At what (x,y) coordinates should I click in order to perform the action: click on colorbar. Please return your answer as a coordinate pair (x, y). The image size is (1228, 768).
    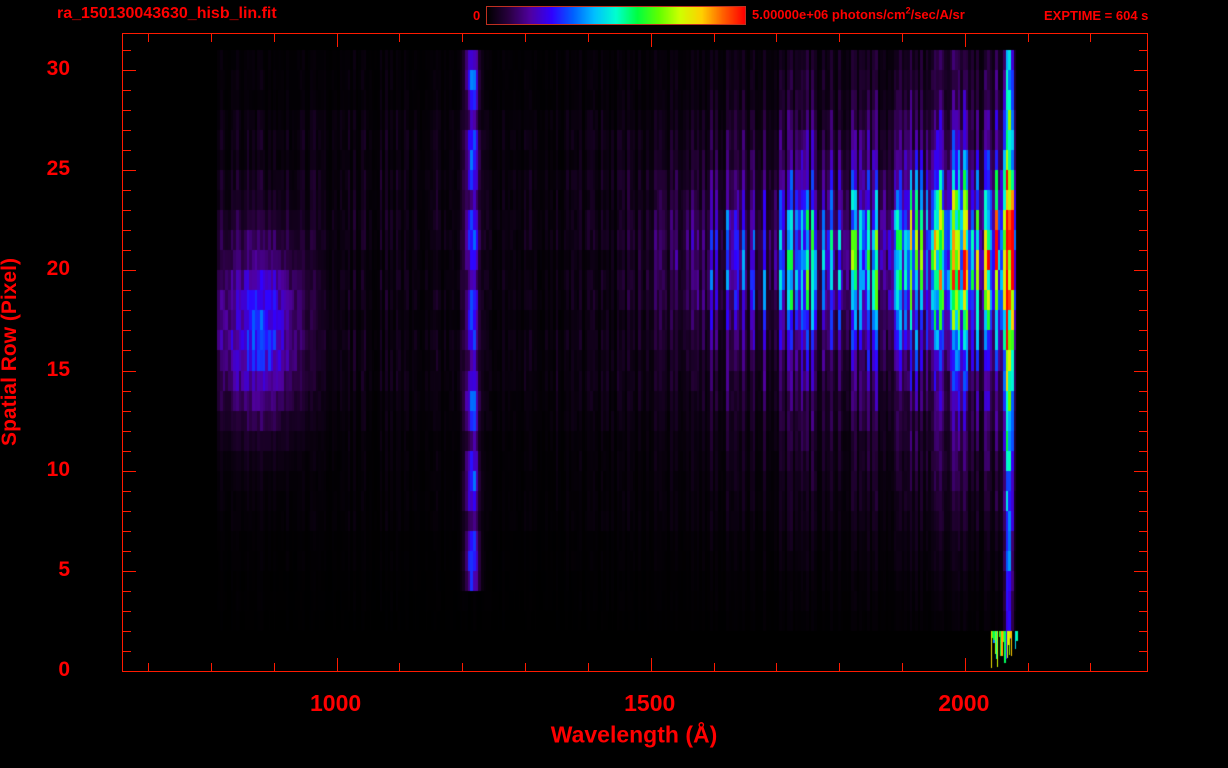
    Looking at the image, I should click on (616, 15).